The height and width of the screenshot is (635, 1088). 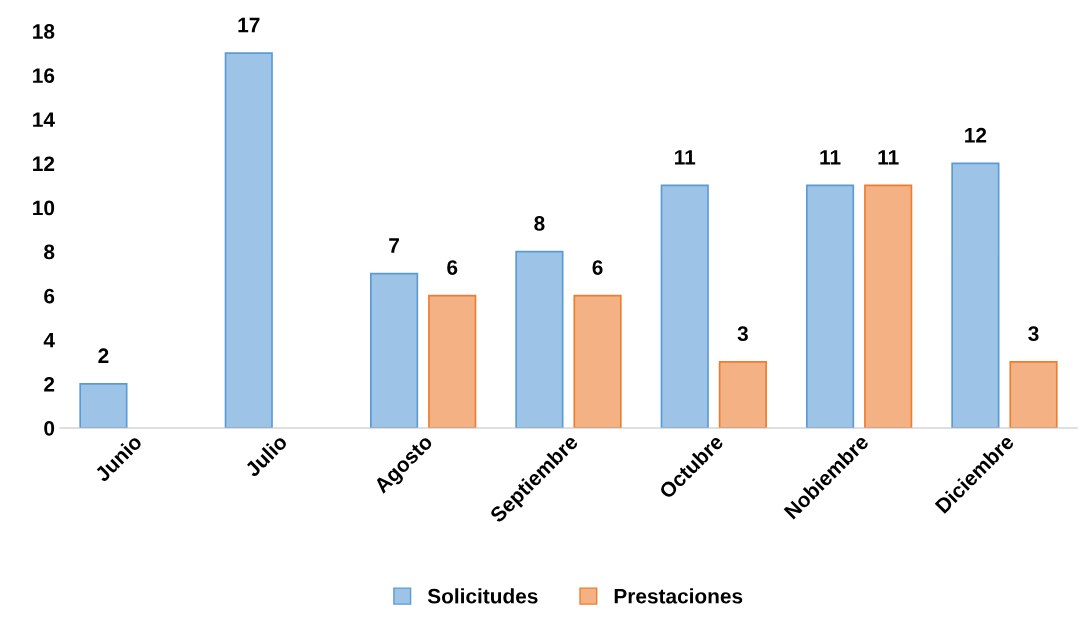 I want to click on data-label: 2, so click(x=103, y=355).